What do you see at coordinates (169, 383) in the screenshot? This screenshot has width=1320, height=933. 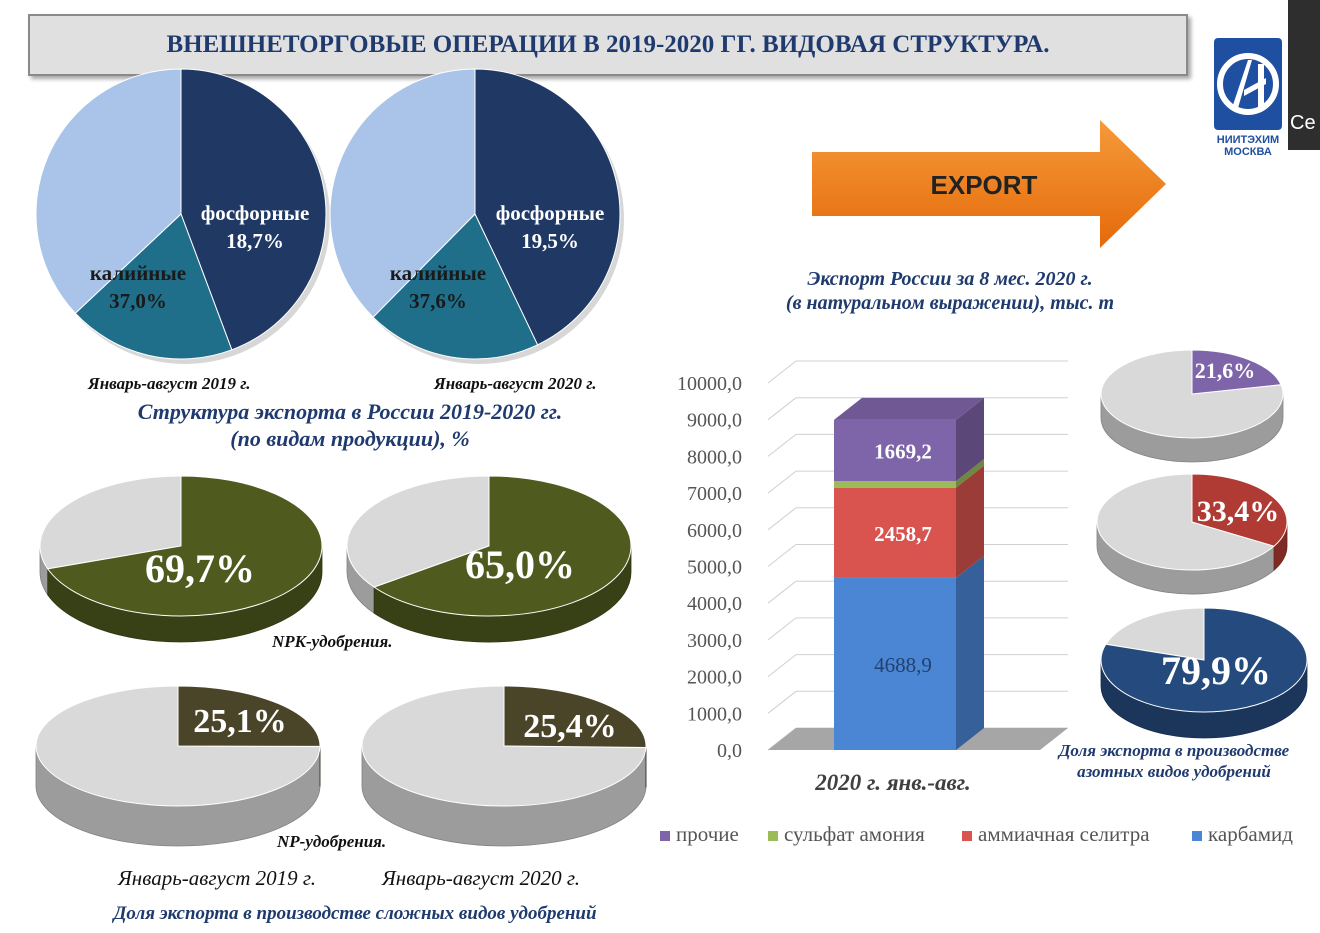 I see `period-2019-top: Январь-август 2019 г.` at bounding box center [169, 383].